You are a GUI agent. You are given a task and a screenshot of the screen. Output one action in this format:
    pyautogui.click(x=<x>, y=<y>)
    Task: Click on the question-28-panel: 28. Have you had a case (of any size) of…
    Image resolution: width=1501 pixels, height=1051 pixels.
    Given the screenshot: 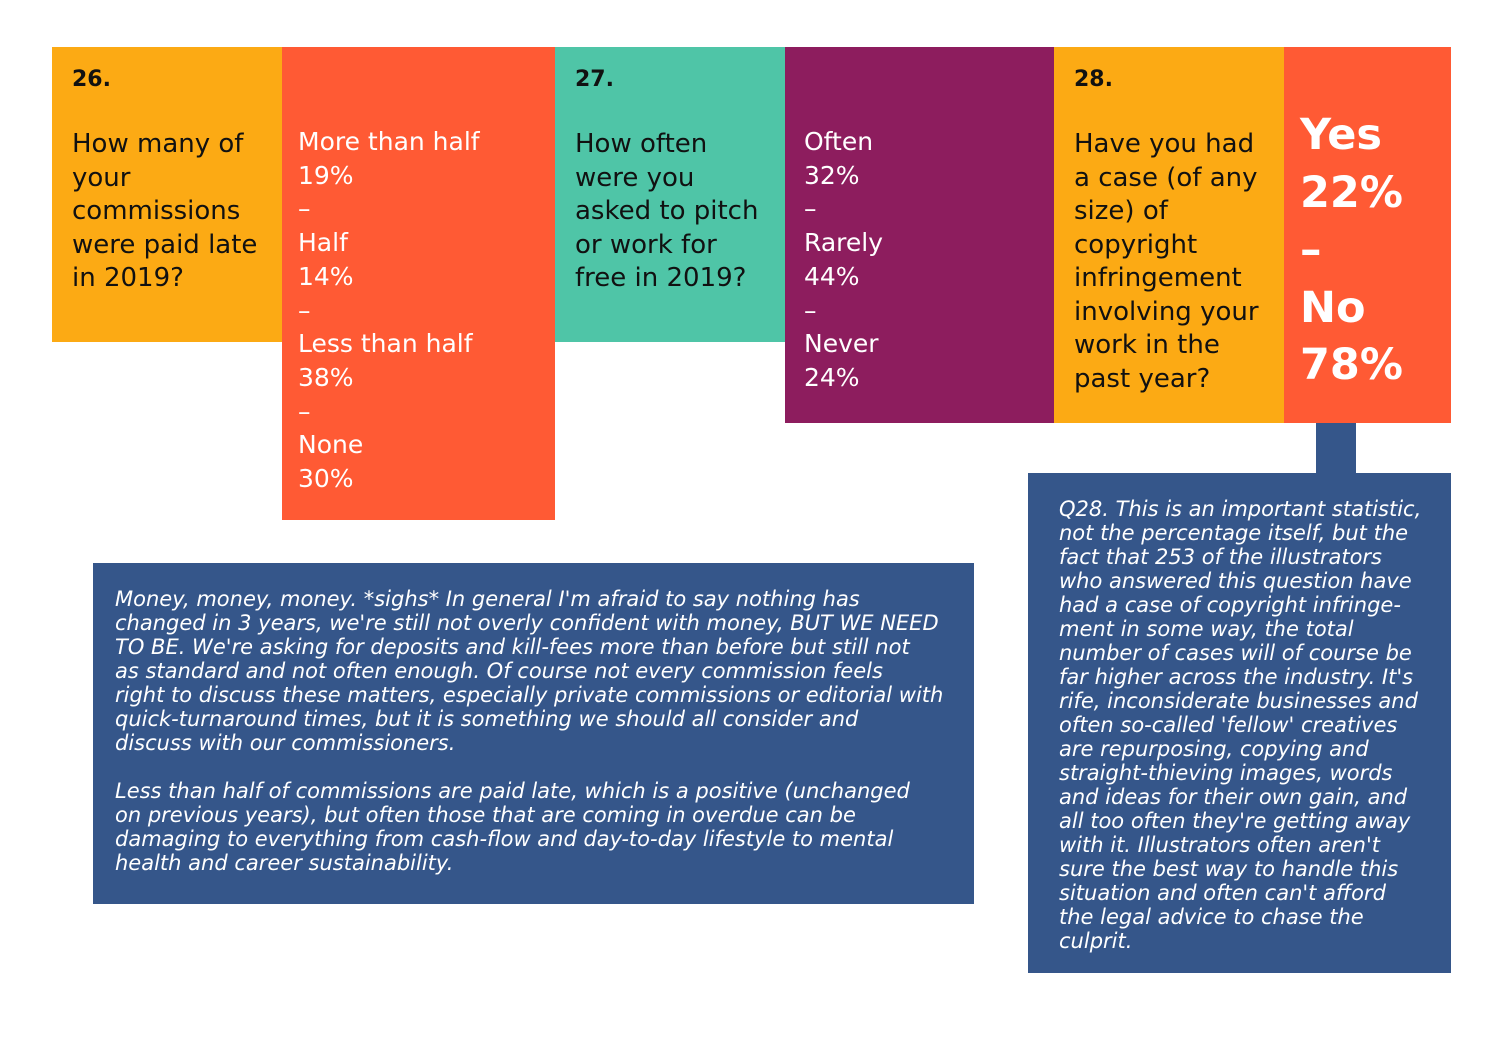 What is the action you would take?
    pyautogui.click(x=1169, y=235)
    